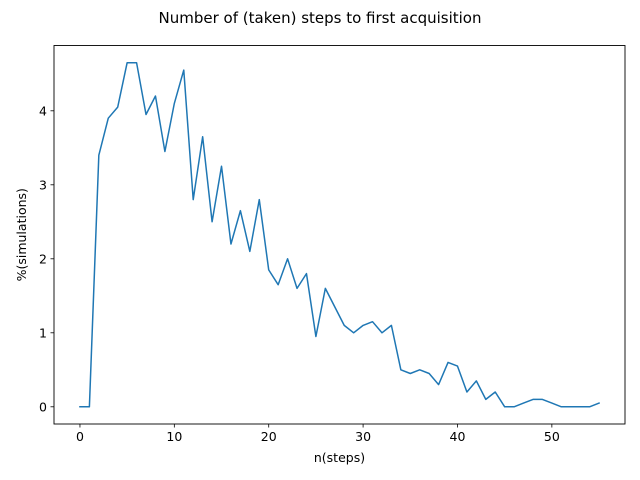 This screenshot has height=480, width=640. Describe the element at coordinates (21, 234) in the screenshot. I see `y-axis-label: %(simulations)` at that location.